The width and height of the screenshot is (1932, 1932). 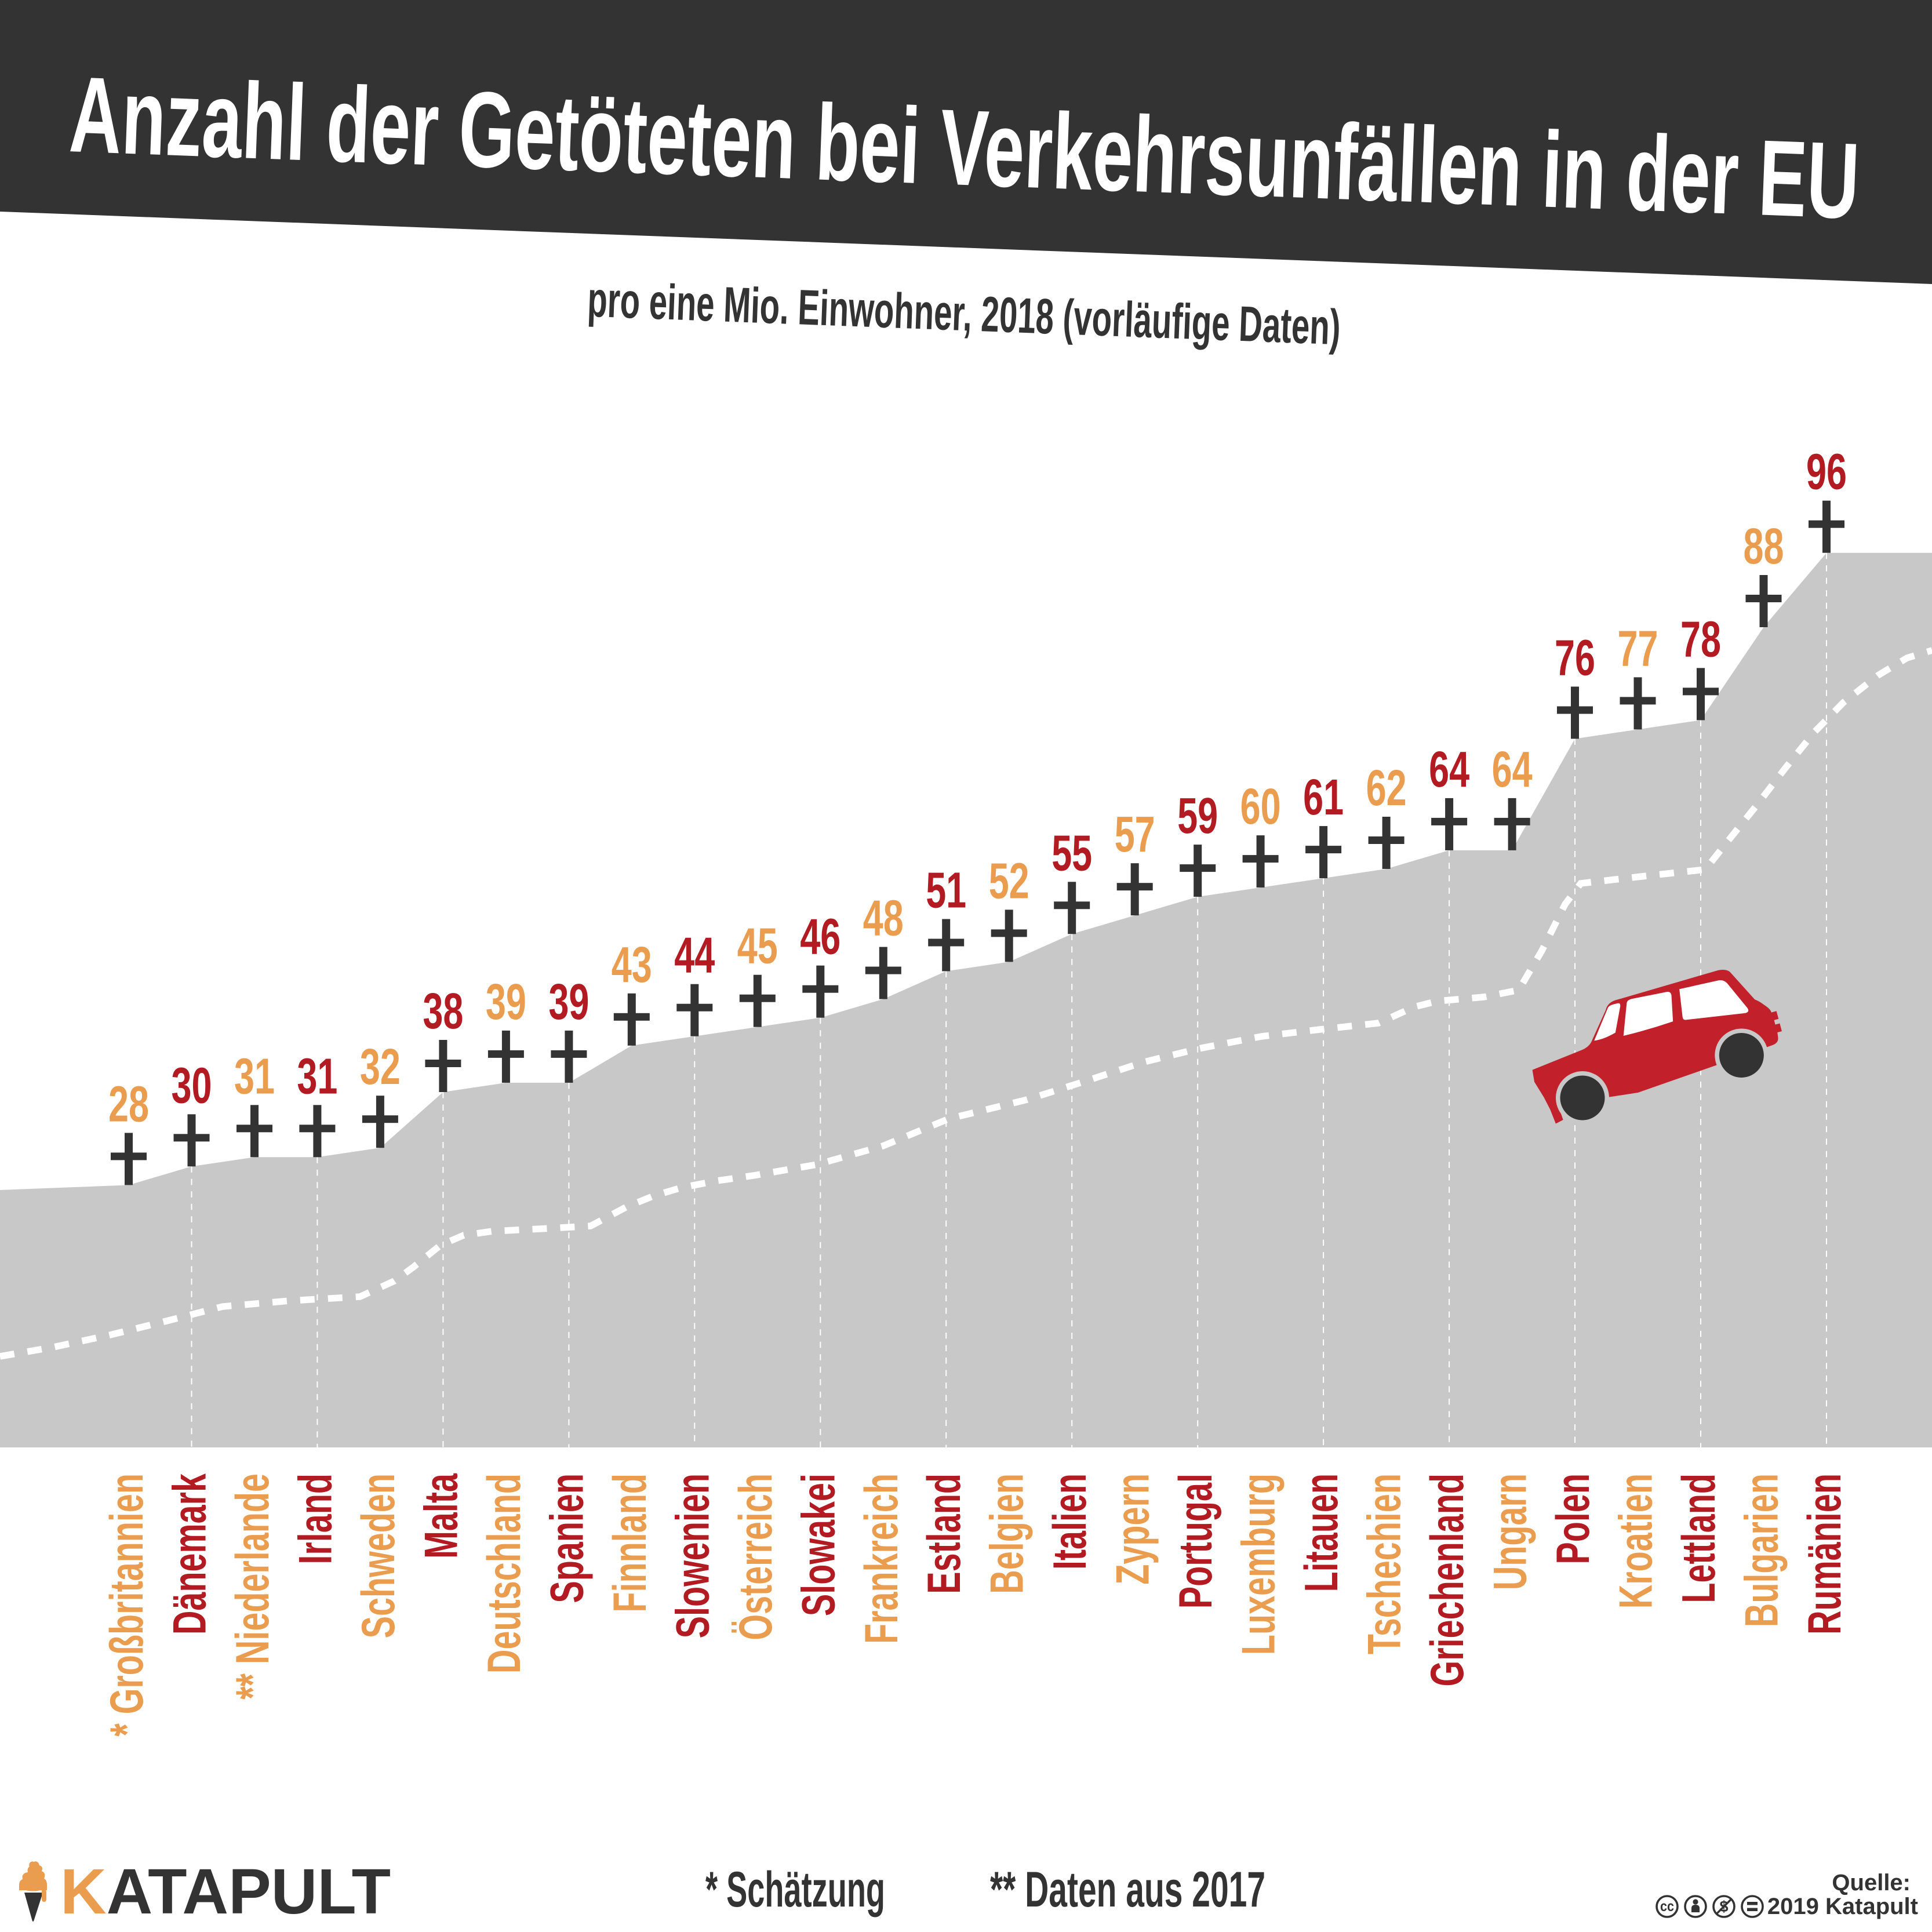 What do you see at coordinates (126, 1605) in the screenshot?
I see `svg-text: * Großbritannien` at bounding box center [126, 1605].